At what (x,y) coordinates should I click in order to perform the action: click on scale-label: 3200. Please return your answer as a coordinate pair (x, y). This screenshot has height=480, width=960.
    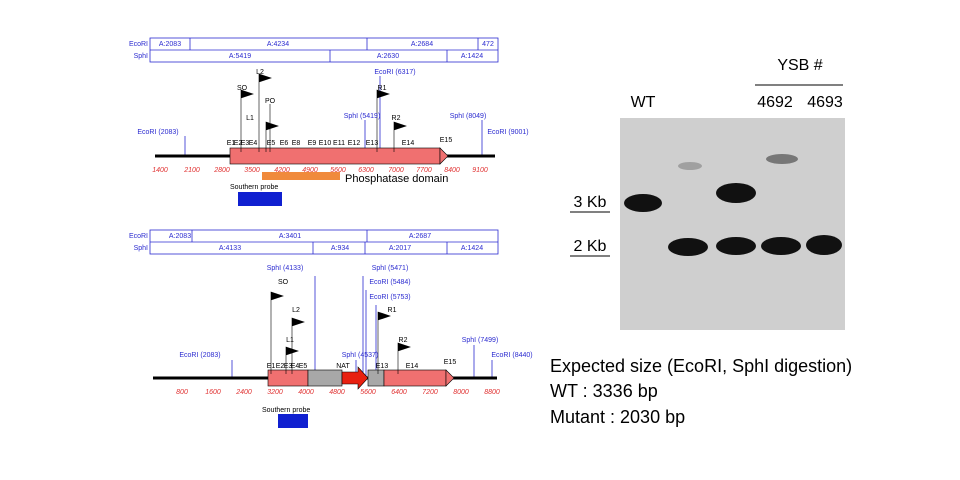
    Looking at the image, I should click on (275, 392).